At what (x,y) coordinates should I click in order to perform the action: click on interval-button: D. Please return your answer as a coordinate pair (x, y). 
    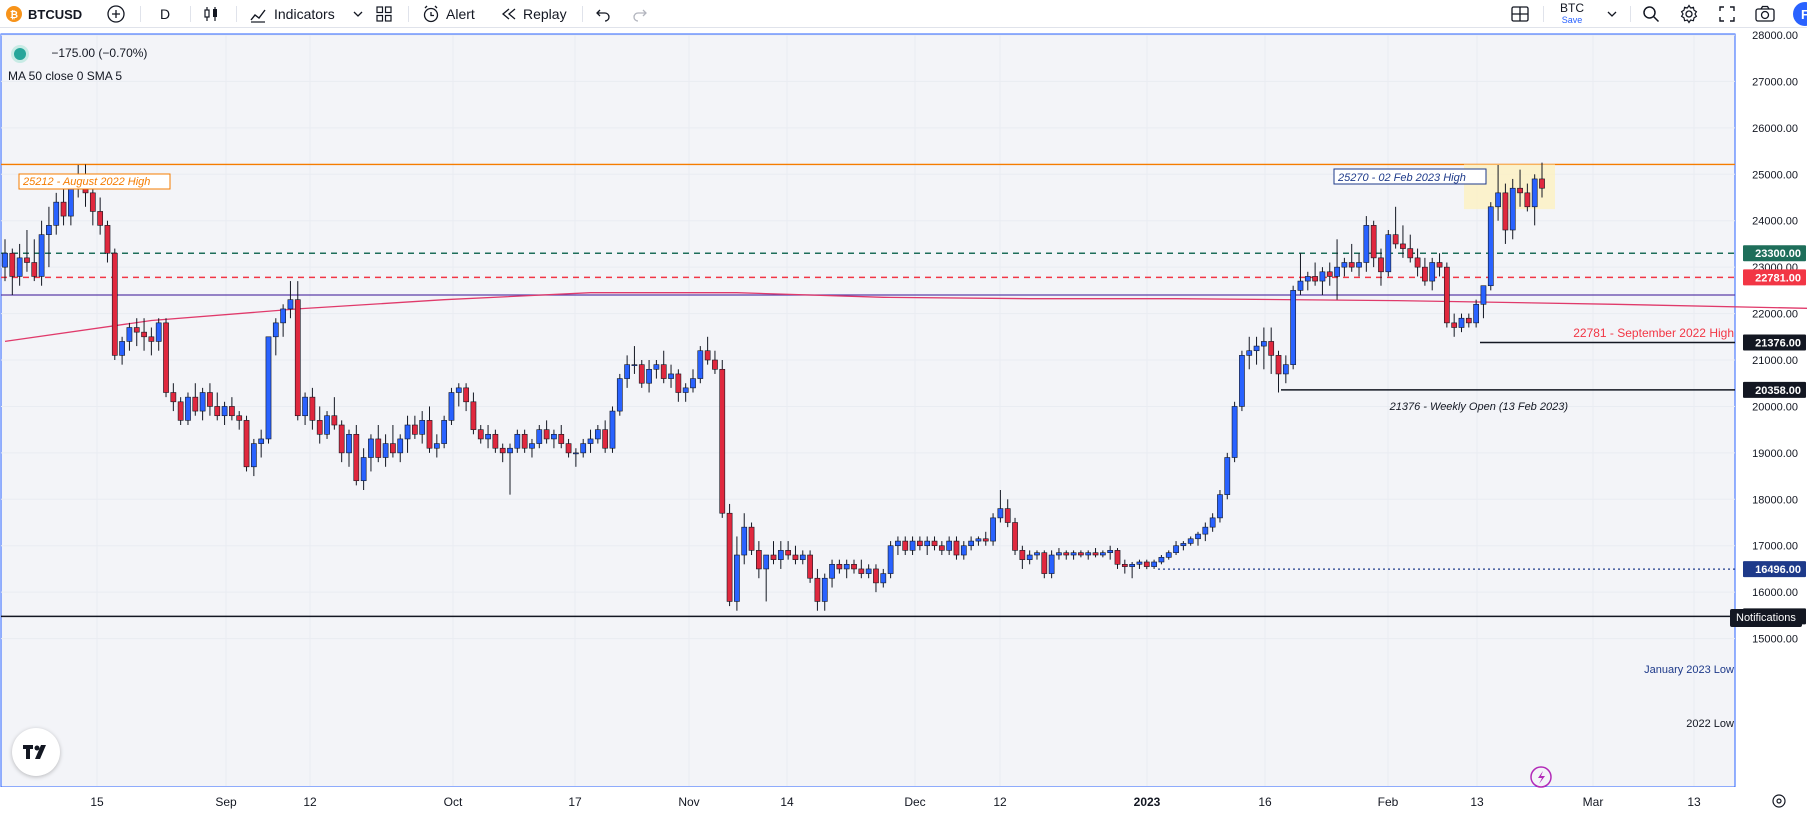
    Looking at the image, I should click on (165, 14).